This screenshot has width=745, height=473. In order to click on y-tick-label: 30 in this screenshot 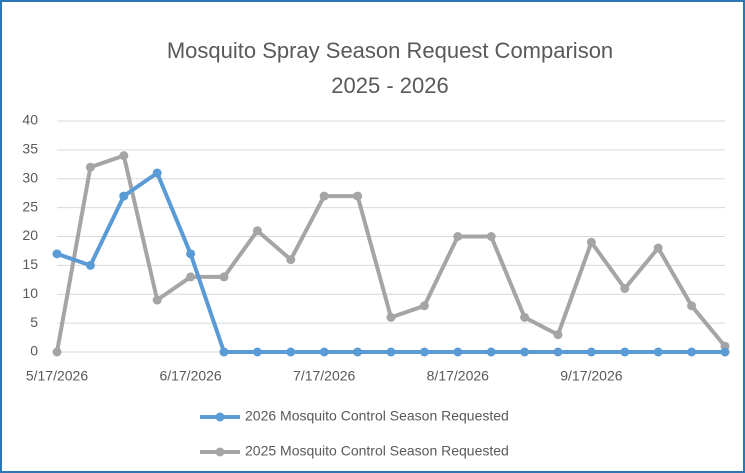, I will do `click(30, 177)`.